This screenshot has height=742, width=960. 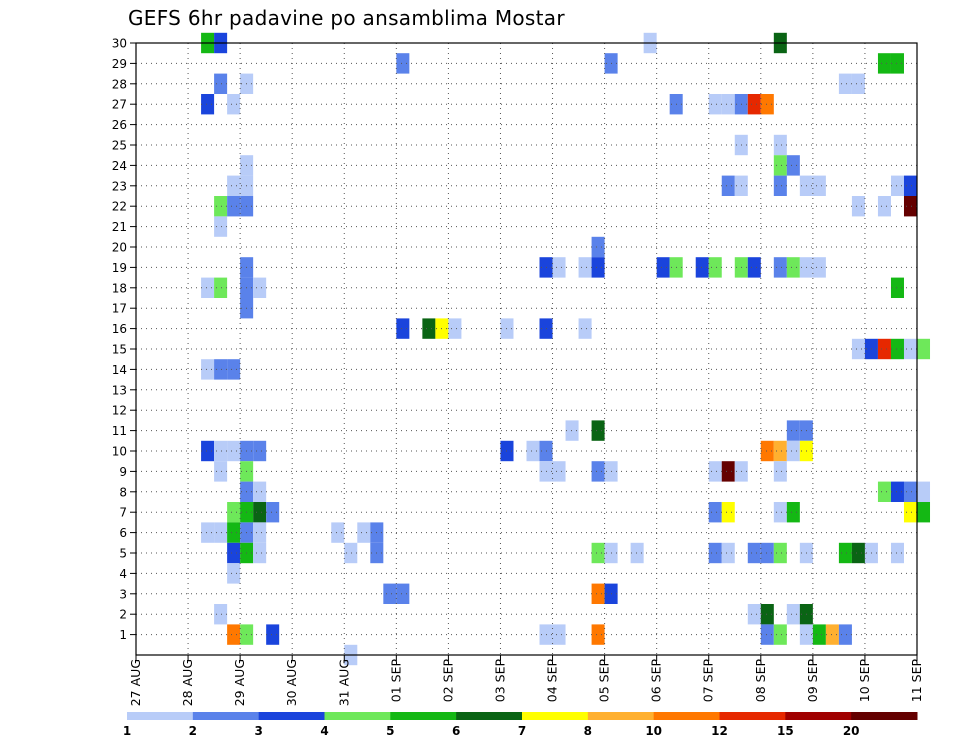 What do you see at coordinates (123, 635) in the screenshot?
I see `y-tick-label: 1` at bounding box center [123, 635].